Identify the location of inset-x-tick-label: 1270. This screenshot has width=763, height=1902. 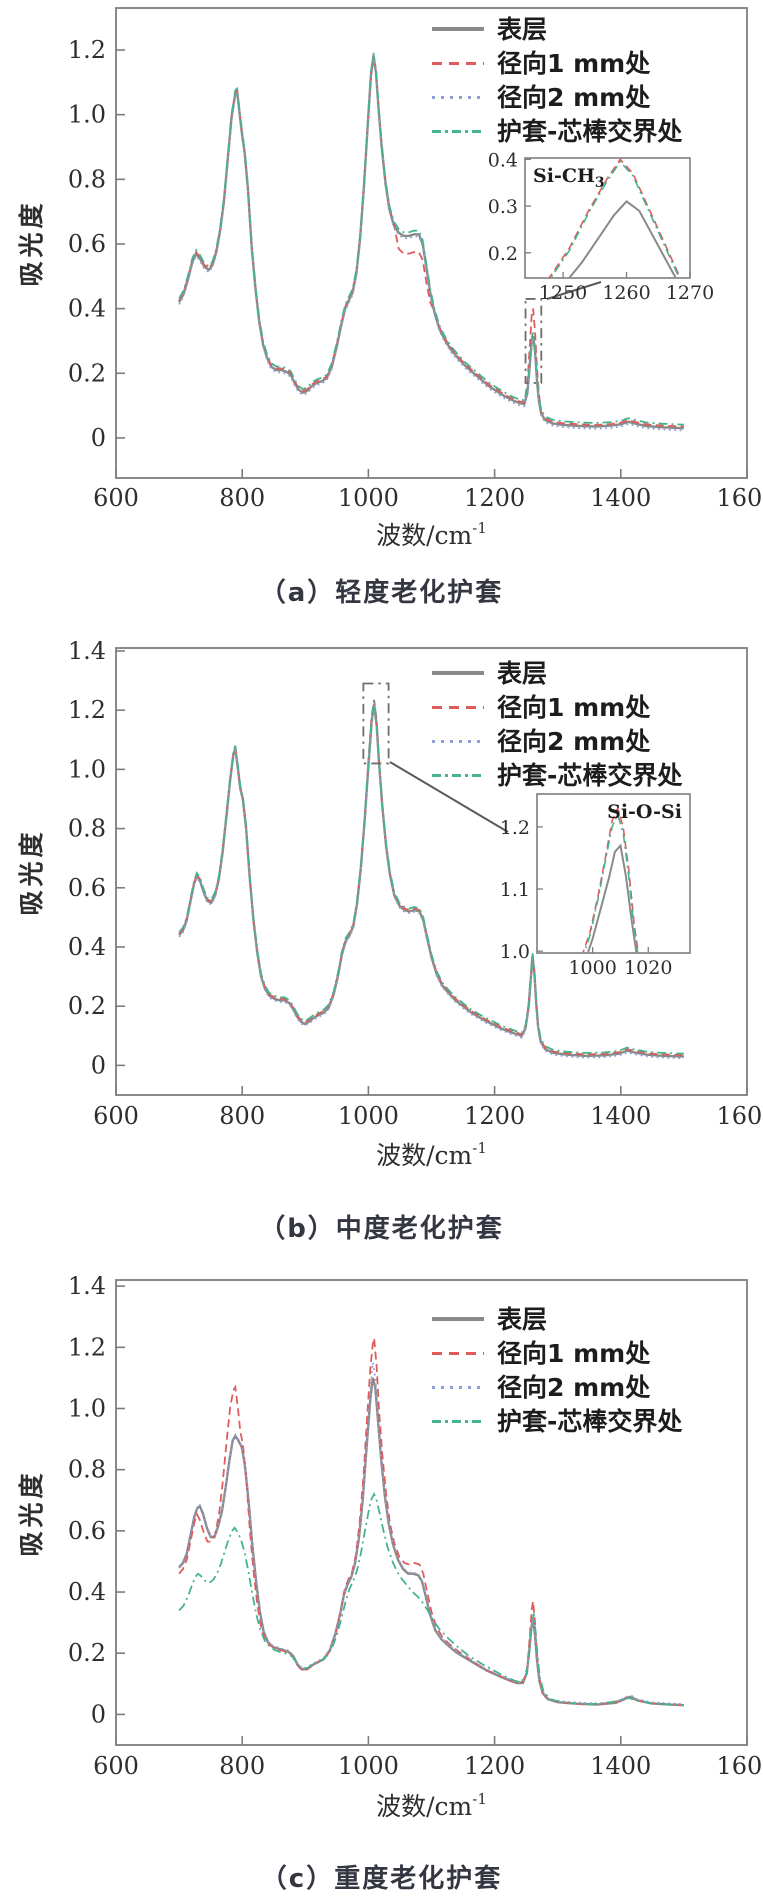
(690, 293).